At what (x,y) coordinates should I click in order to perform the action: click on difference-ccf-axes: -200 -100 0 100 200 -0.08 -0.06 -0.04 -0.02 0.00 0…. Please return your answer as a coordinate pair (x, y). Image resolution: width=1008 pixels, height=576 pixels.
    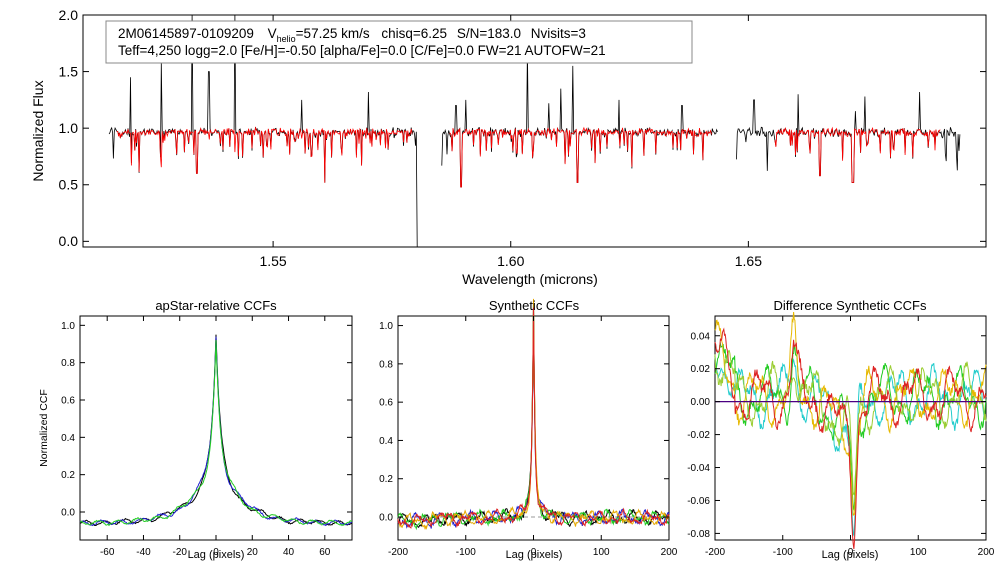
    Looking at the image, I should click on (841, 437).